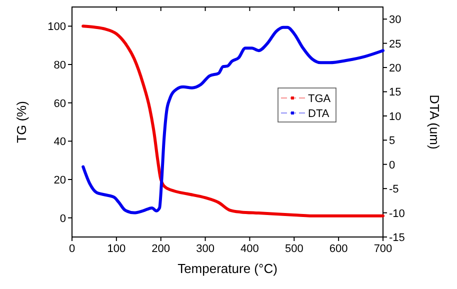 This screenshot has height=289, width=457. What do you see at coordinates (397, 238) in the screenshot?
I see `y2-tick-label: -15` at bounding box center [397, 238].